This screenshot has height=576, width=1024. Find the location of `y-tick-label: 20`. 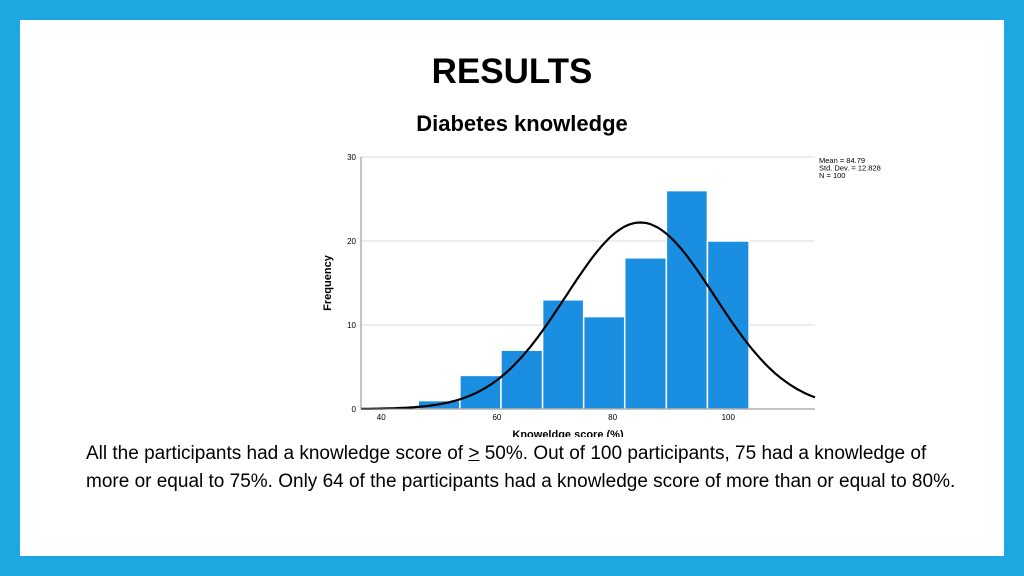

y-tick-label: 20 is located at coordinates (351, 241).